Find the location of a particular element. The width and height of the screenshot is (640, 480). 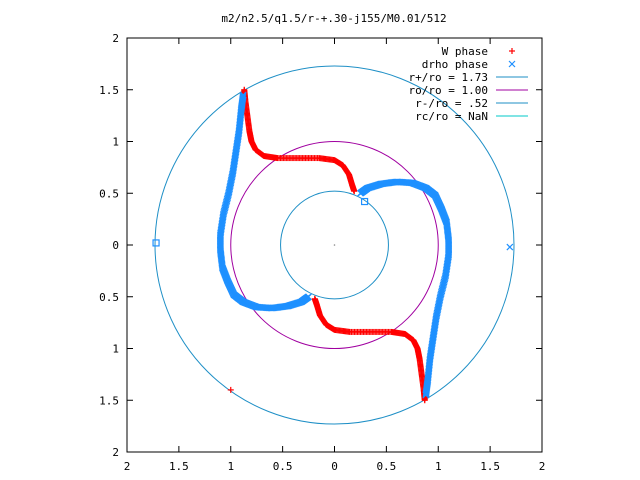

origin-dot is located at coordinates (334, 245).